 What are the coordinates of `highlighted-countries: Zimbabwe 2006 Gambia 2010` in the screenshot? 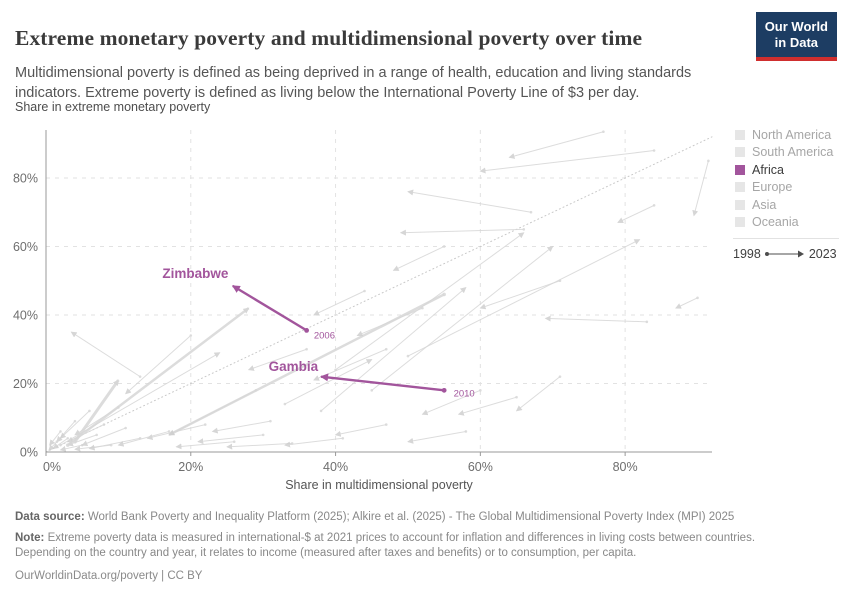 It's located at (318, 333).